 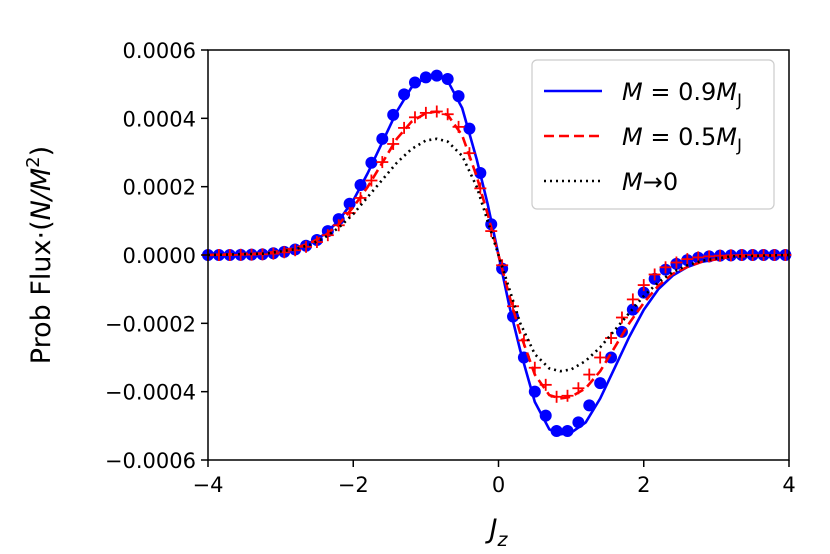 What do you see at coordinates (150, 461) in the screenshot?
I see `y-tick-label-0: −0.0006` at bounding box center [150, 461].